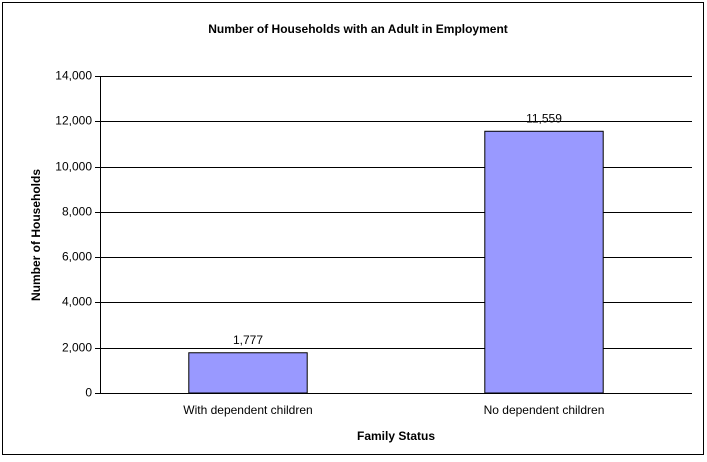 This screenshot has width=707, height=462. What do you see at coordinates (77, 212) in the screenshot?
I see `y-tick-label: 8,000` at bounding box center [77, 212].